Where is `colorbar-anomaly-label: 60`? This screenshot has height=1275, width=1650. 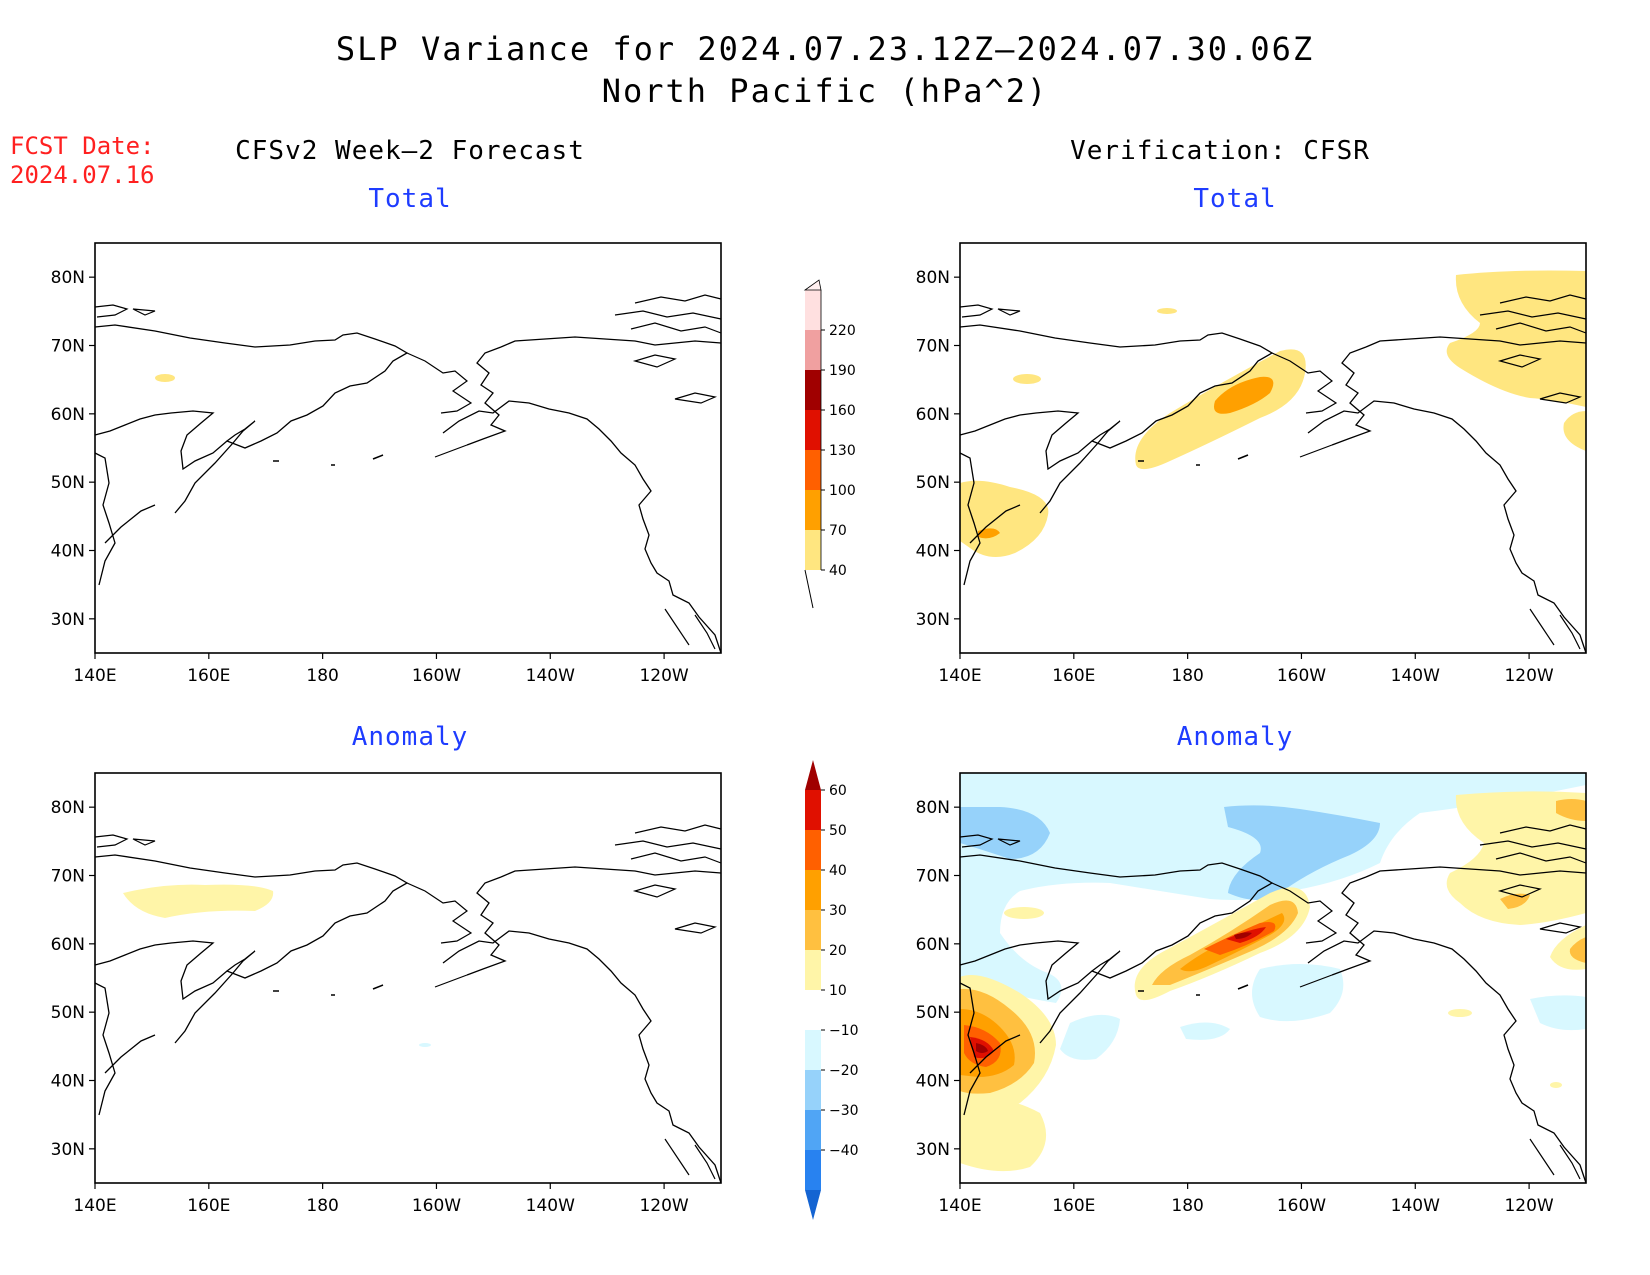
colorbar-anomaly-label: 60 is located at coordinates (838, 791).